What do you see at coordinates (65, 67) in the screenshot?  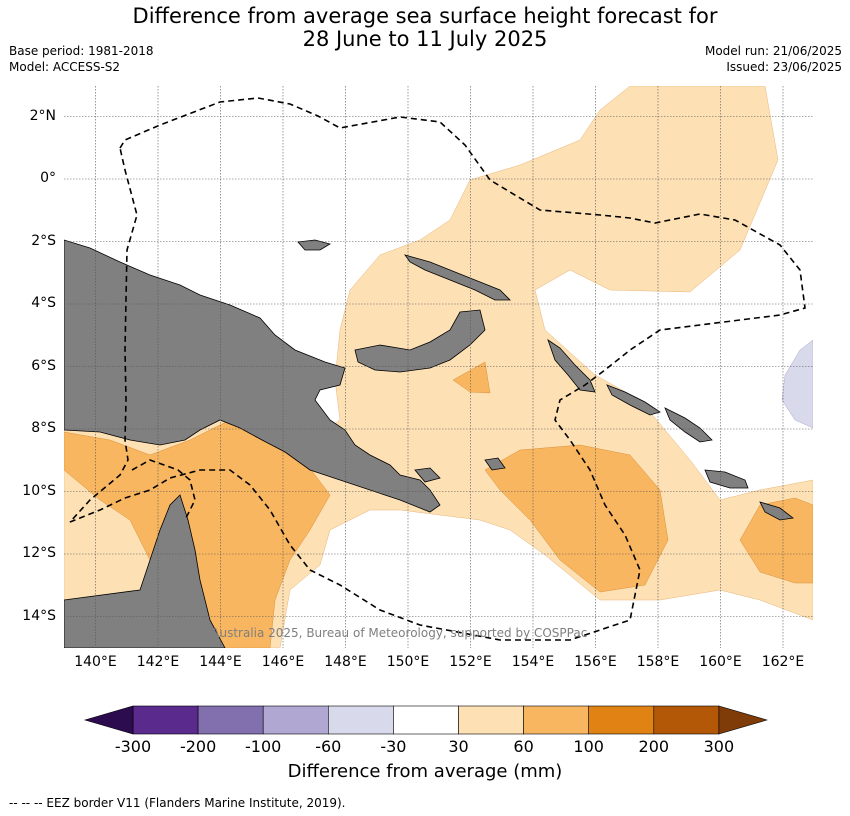 I see `model-label: Model: ACCESS-S2` at bounding box center [65, 67].